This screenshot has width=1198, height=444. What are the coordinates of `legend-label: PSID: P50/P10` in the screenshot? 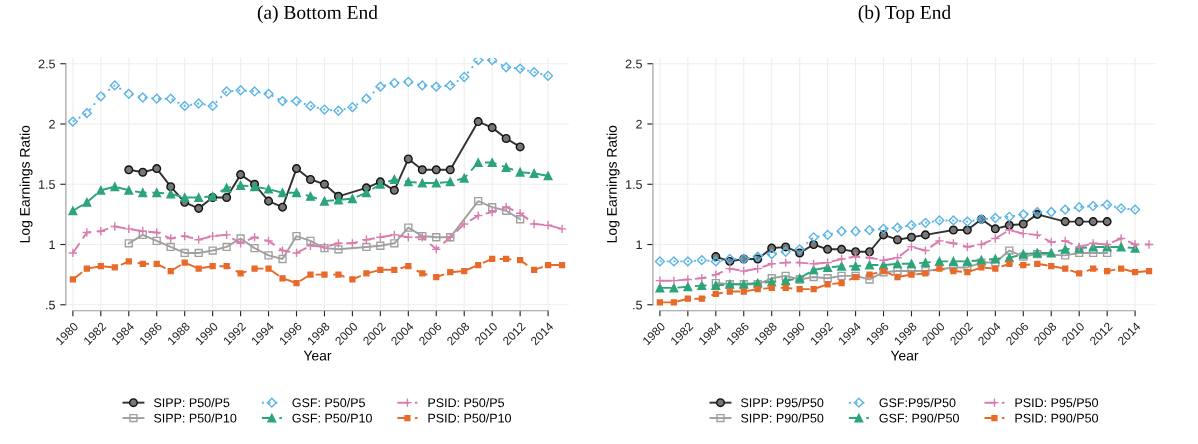 It's located at (470, 418).